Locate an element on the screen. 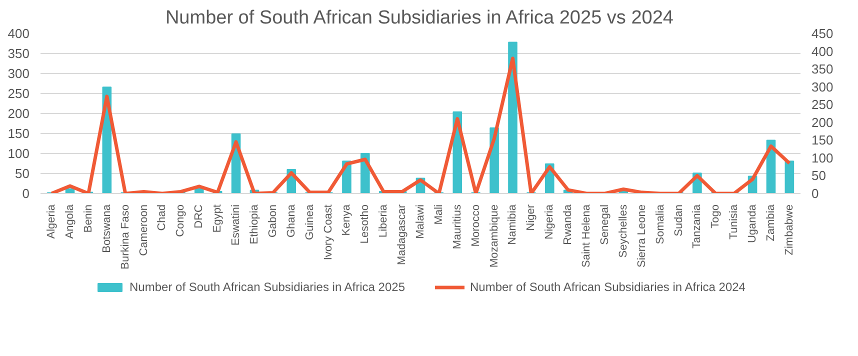  x-tick-label: Tunisia is located at coordinates (734, 222).